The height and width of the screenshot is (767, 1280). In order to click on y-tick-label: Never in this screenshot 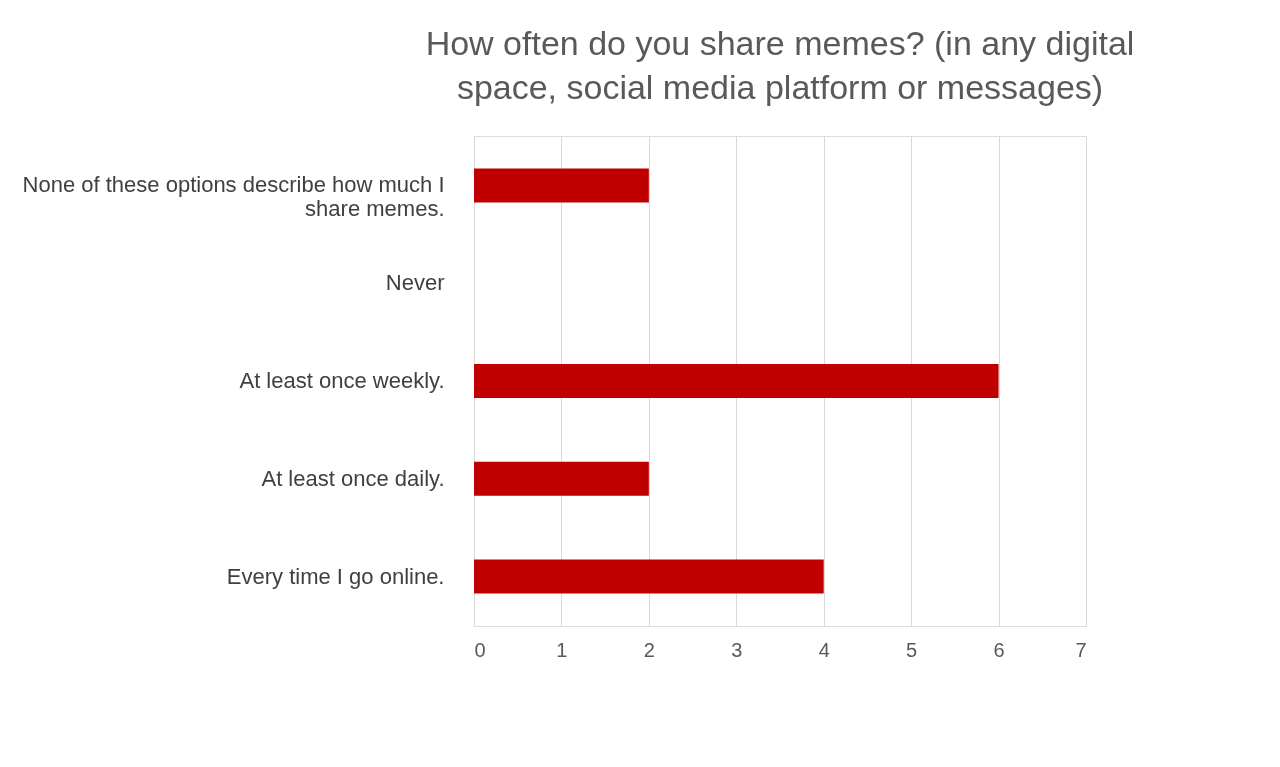, I will do `click(415, 283)`.